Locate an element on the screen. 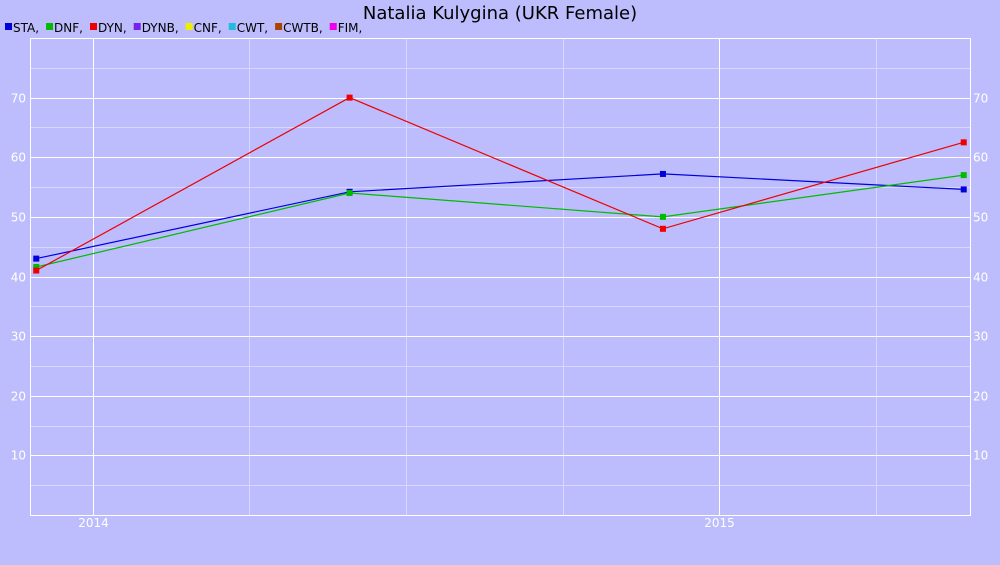 This screenshot has height=565, width=1000. y-tick-label-left: 50 is located at coordinates (18, 218).